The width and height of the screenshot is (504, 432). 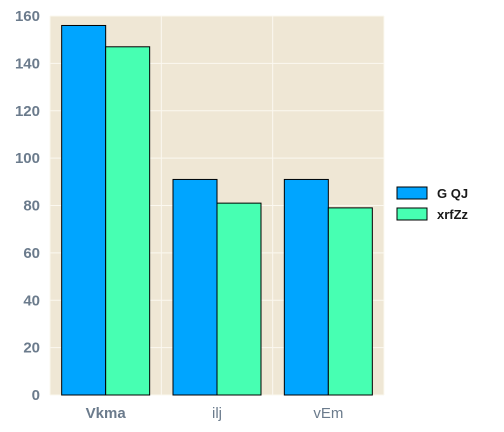 What do you see at coordinates (31, 253) in the screenshot?
I see `y-tick-label: 60` at bounding box center [31, 253].